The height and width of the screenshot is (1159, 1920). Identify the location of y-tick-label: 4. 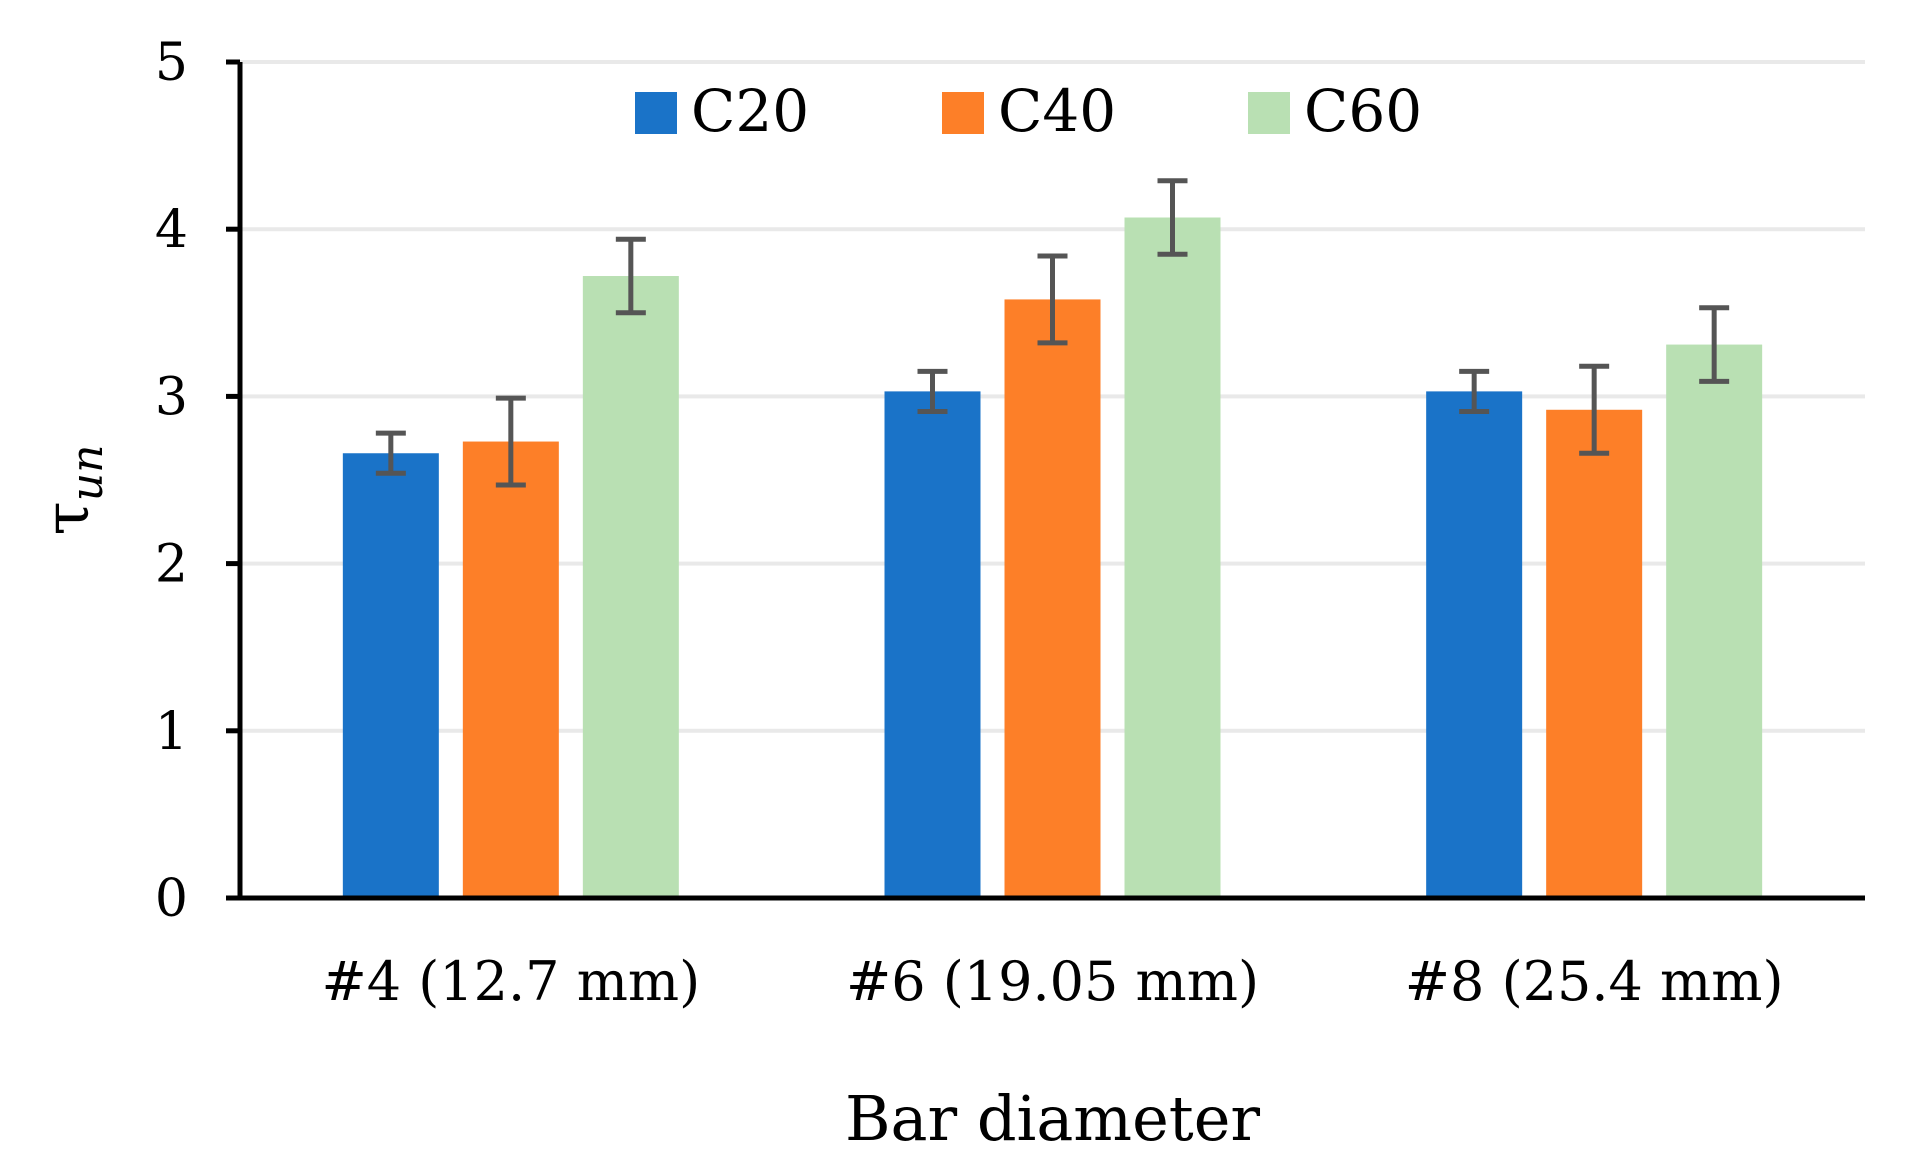
(171, 230).